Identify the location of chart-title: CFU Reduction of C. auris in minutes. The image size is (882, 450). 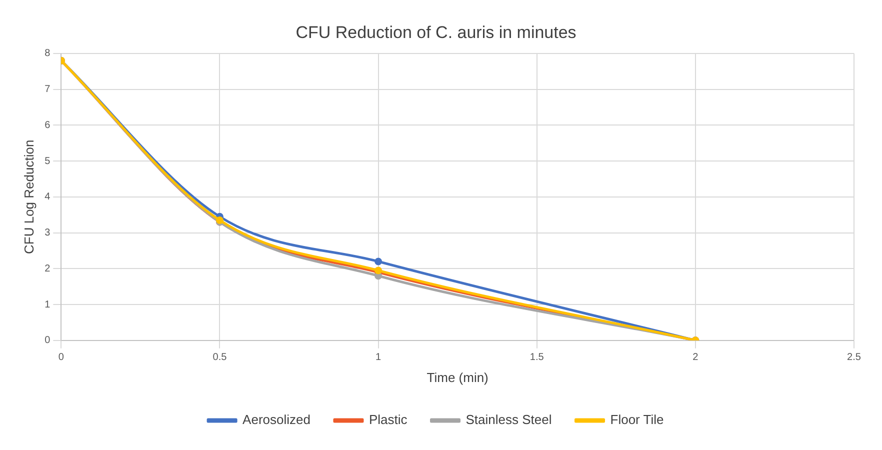
(436, 32).